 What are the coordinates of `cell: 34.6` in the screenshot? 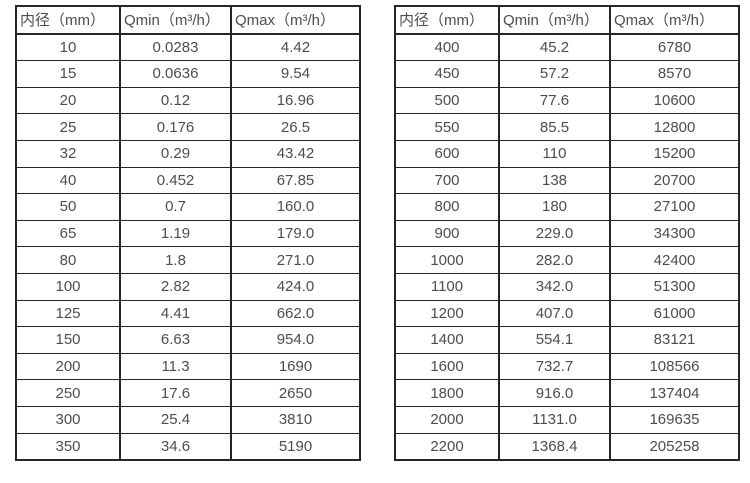 It's located at (175, 446).